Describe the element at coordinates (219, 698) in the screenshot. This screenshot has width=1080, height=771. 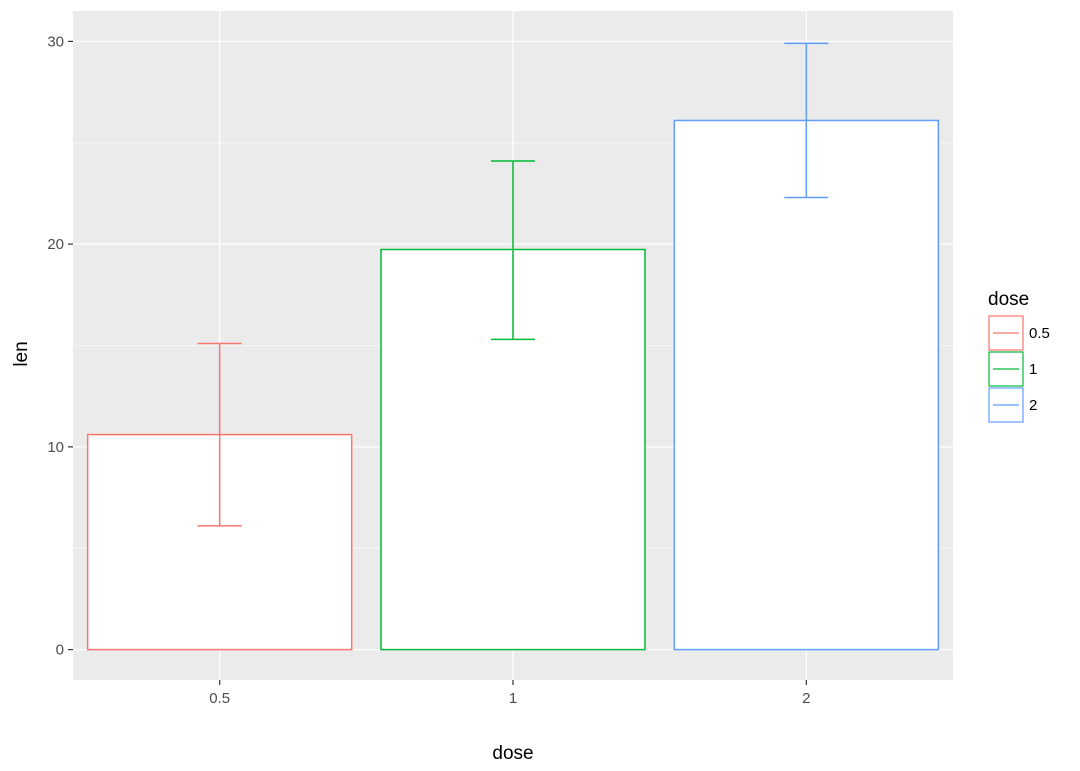
I see `x-tick-label: 0.5` at that location.